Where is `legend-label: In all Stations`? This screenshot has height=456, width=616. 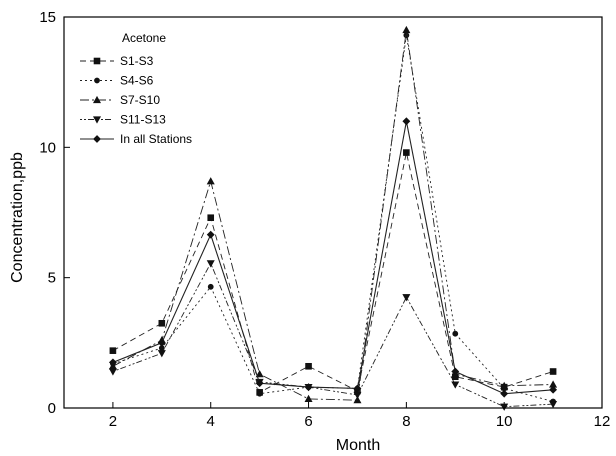 legend-label: In all Stations is located at coordinates (156, 139).